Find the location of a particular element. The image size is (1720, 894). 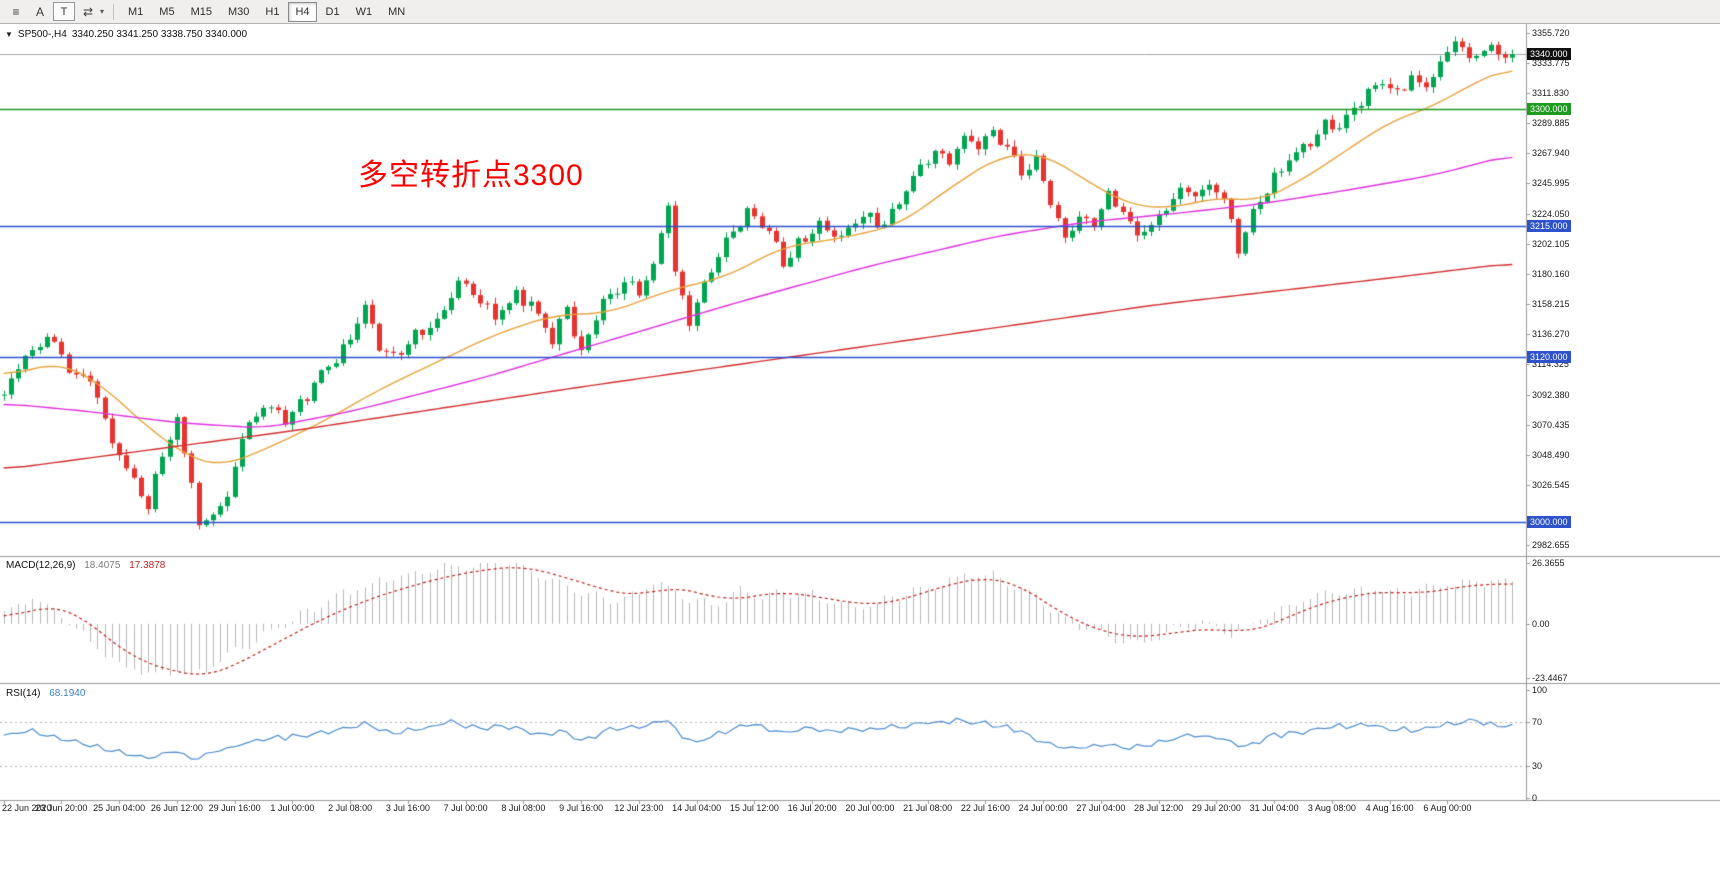

time-axis-label: 8 Jul 08:00 is located at coordinates (523, 808).